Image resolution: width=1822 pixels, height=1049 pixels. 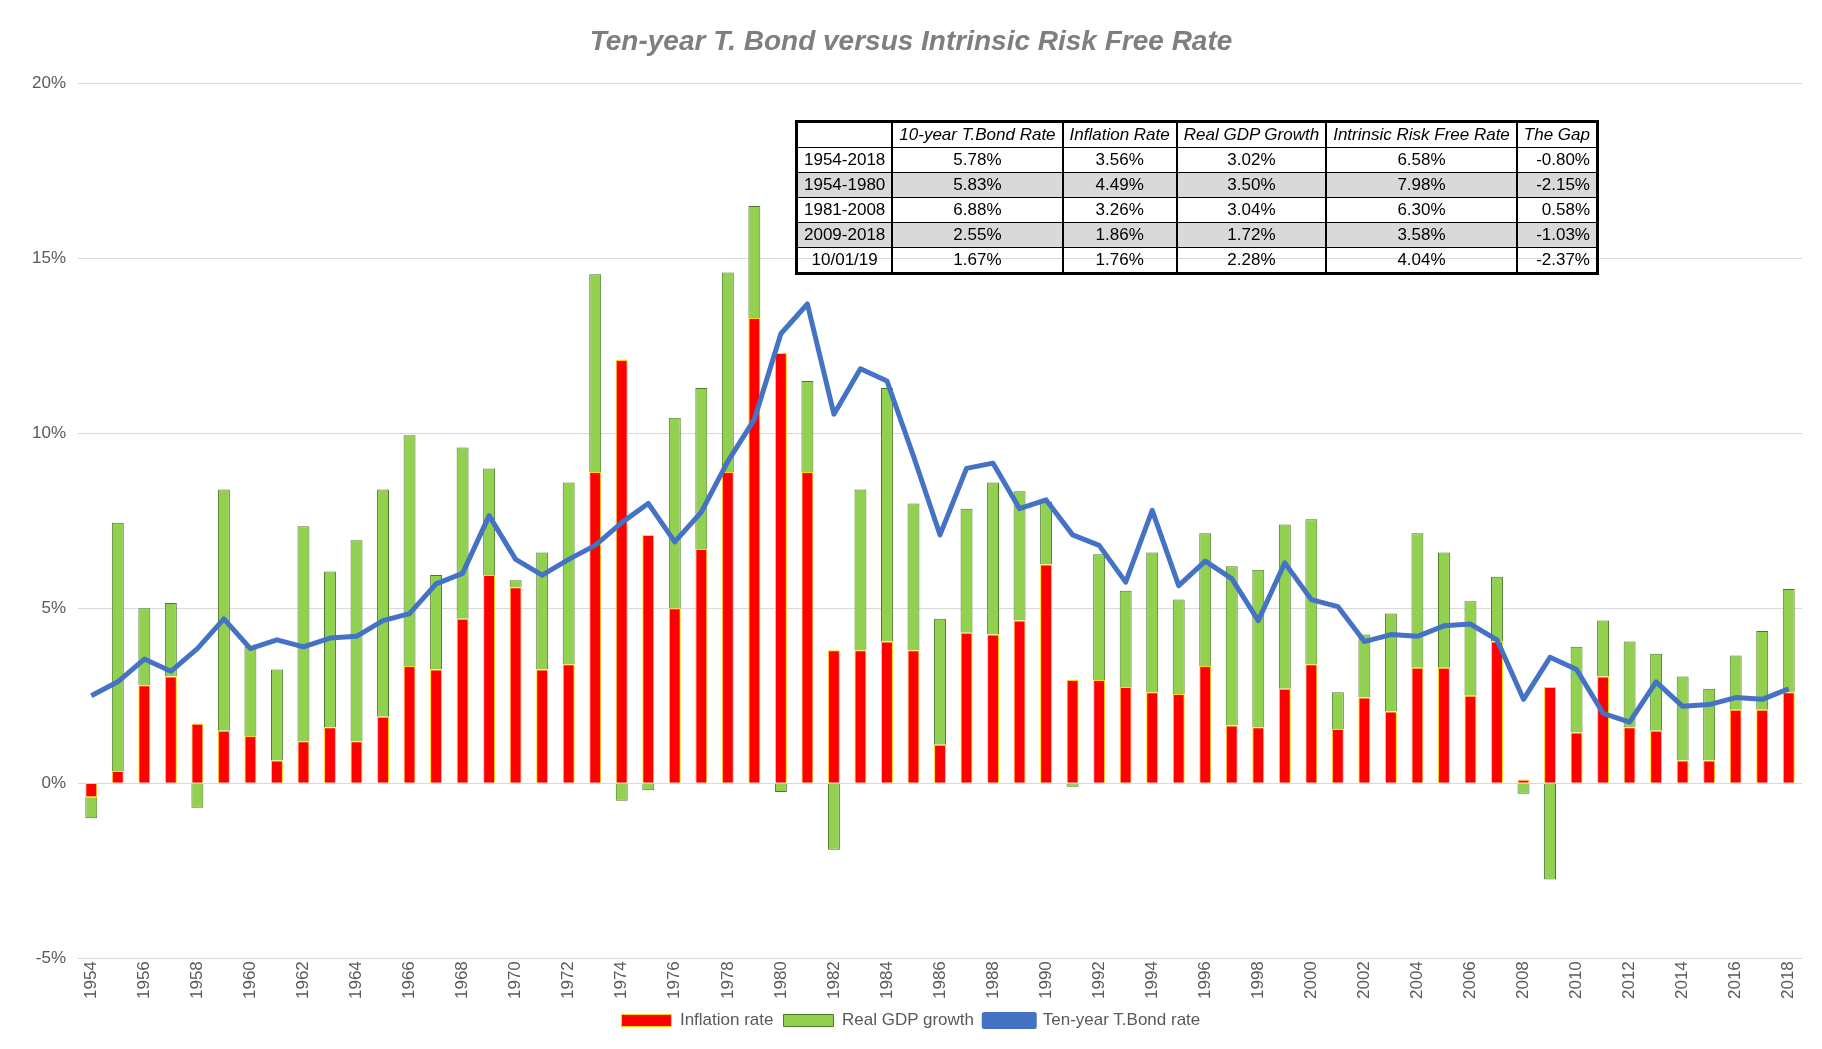 What do you see at coordinates (90, 980) in the screenshot?
I see `x-tick-label: 1954` at bounding box center [90, 980].